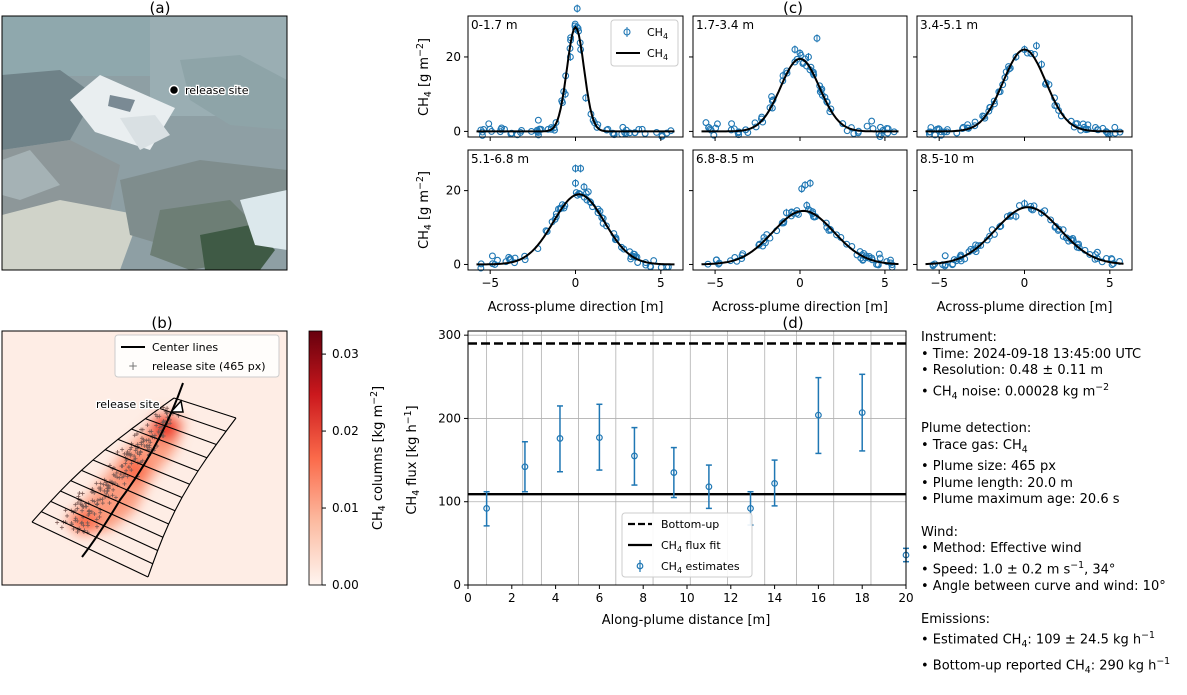  I want to click on panel-c-ylabel-top: CH4​ [g m−2​], so click(424, 77).